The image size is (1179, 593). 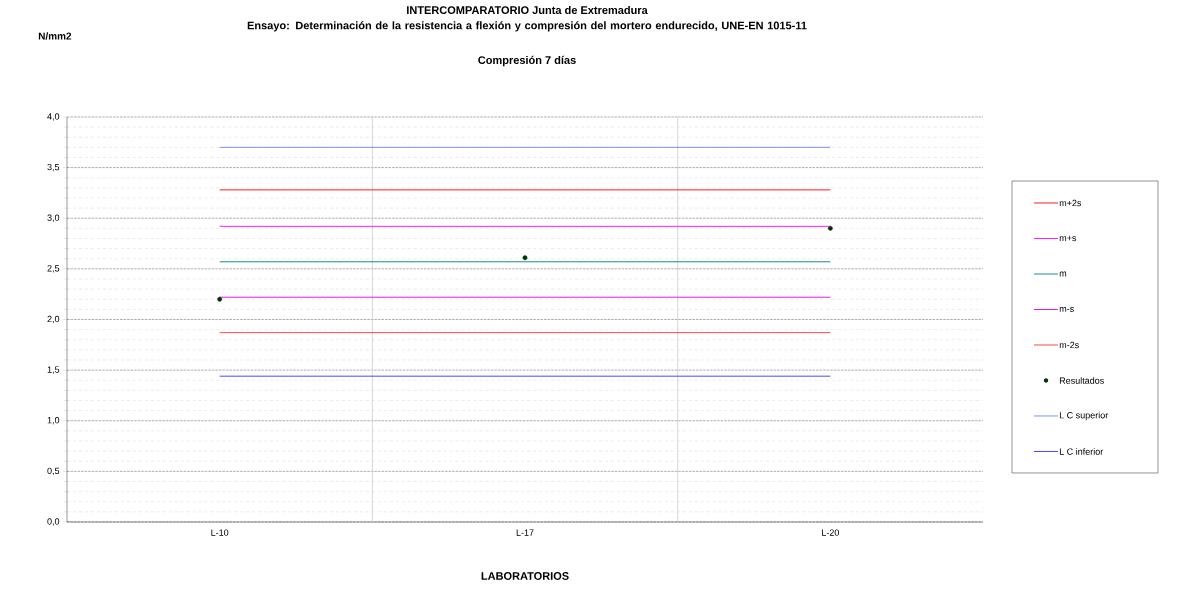 I want to click on y-tick-label: 0,5, so click(x=53, y=471).